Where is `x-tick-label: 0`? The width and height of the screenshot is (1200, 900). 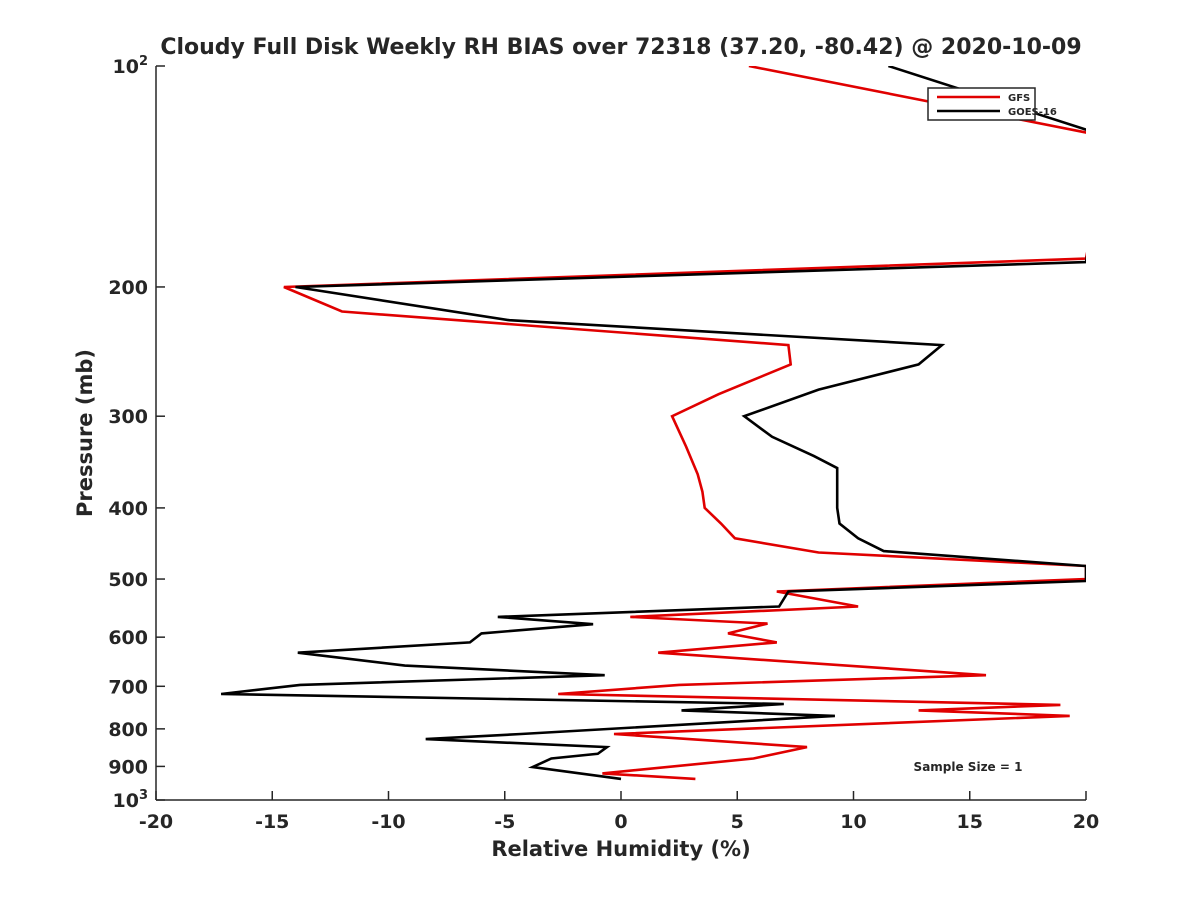
x-tick-label: 0 is located at coordinates (620, 822).